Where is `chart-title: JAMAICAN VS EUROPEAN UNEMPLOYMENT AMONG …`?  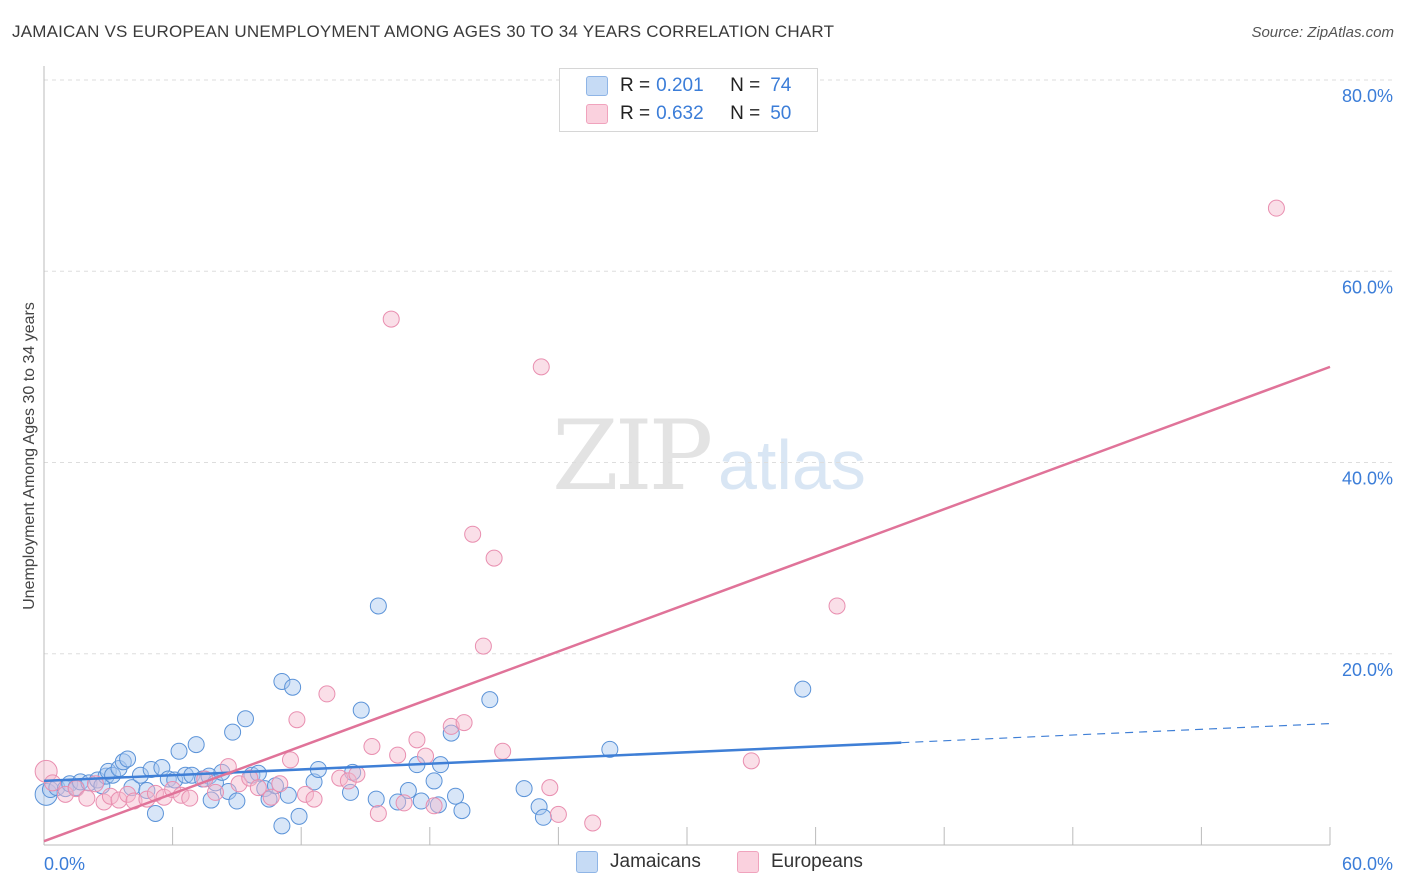
chart-title: JAMAICAN VS EUROPEAN UNEMPLOYMENT AMONG … is located at coordinates (423, 31).